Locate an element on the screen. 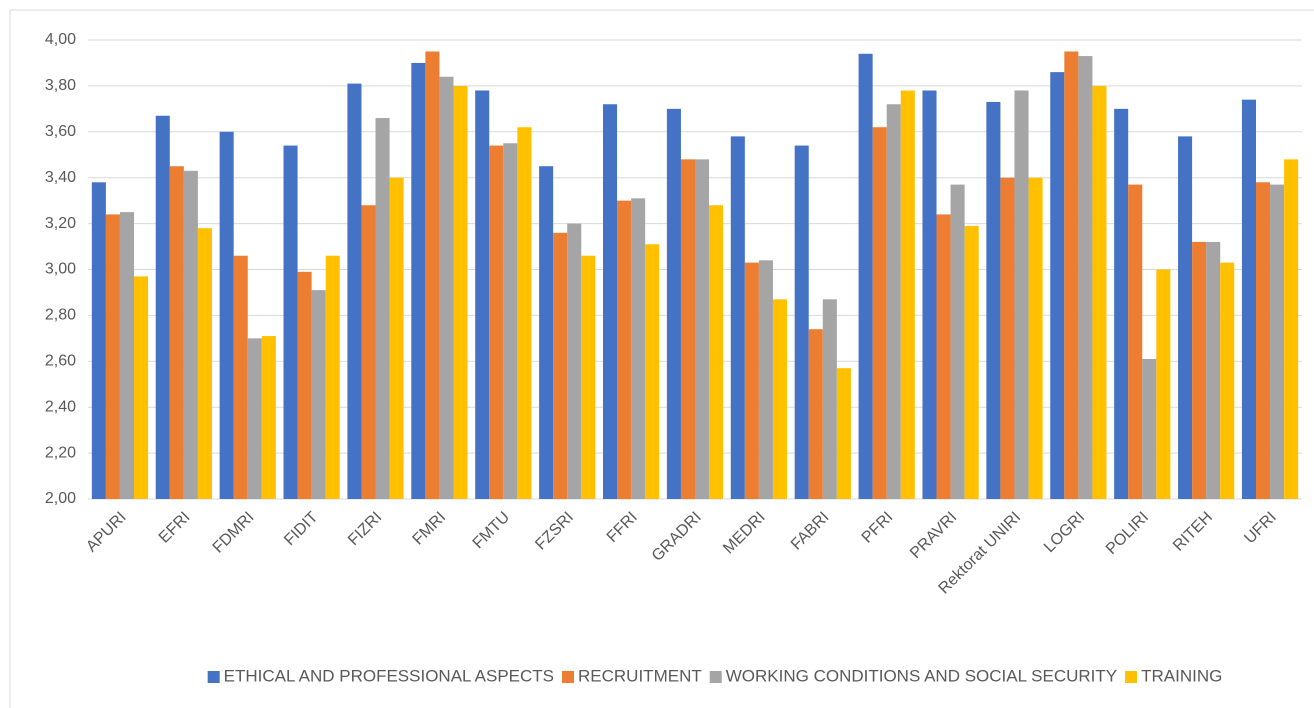 The height and width of the screenshot is (708, 1314). x-tick-label: POLIRI is located at coordinates (1127, 533).